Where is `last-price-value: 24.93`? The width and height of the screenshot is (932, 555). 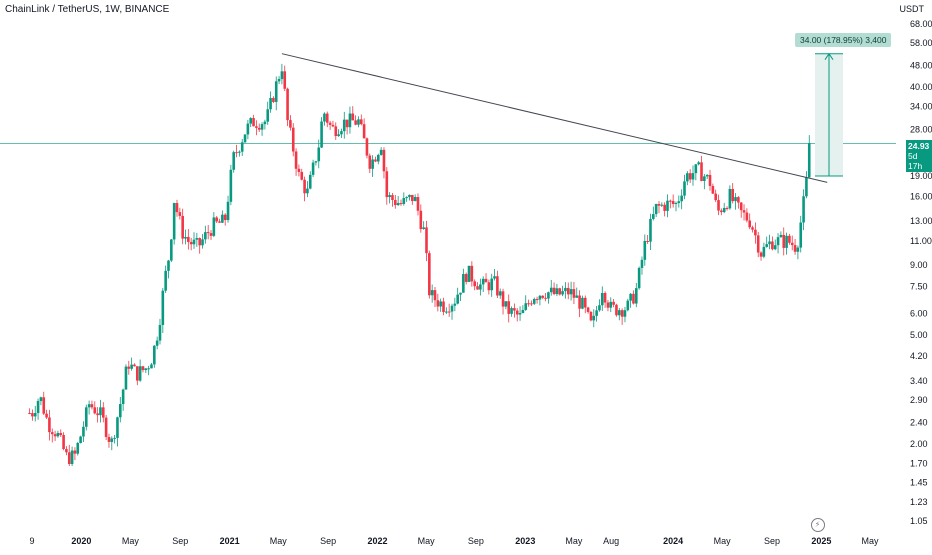 last-price-value: 24.93 is located at coordinates (919, 145).